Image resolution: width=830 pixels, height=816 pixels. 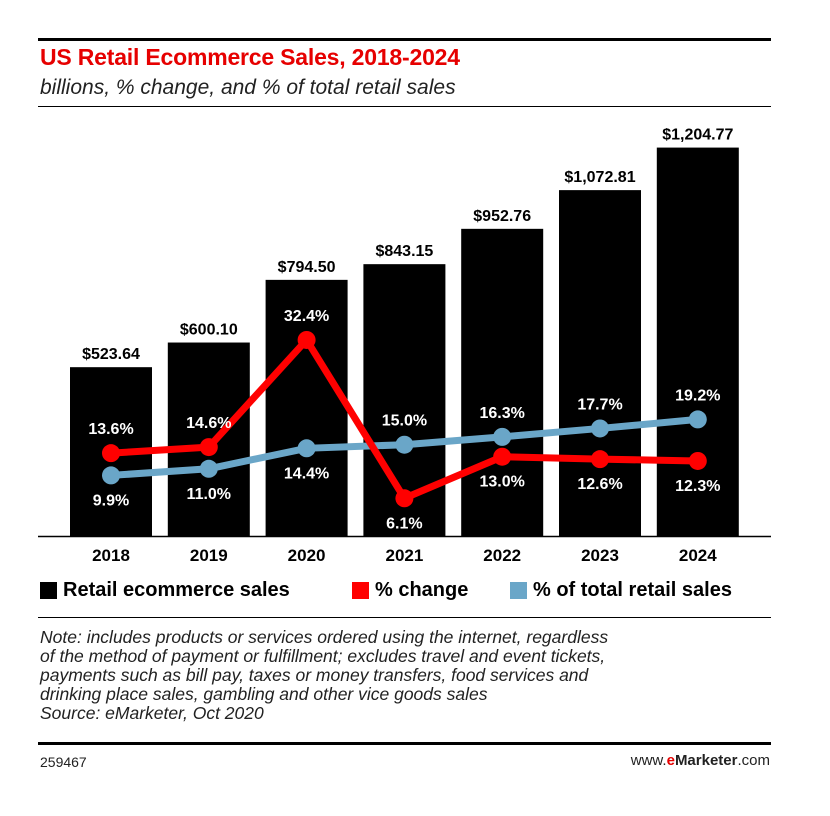 I want to click on title-rule, so click(x=404, y=106).